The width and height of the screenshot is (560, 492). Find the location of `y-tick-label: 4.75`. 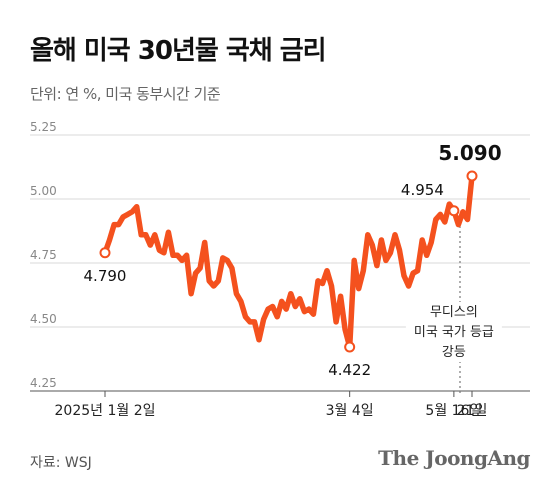

y-tick-label: 4.75 is located at coordinates (43, 255).